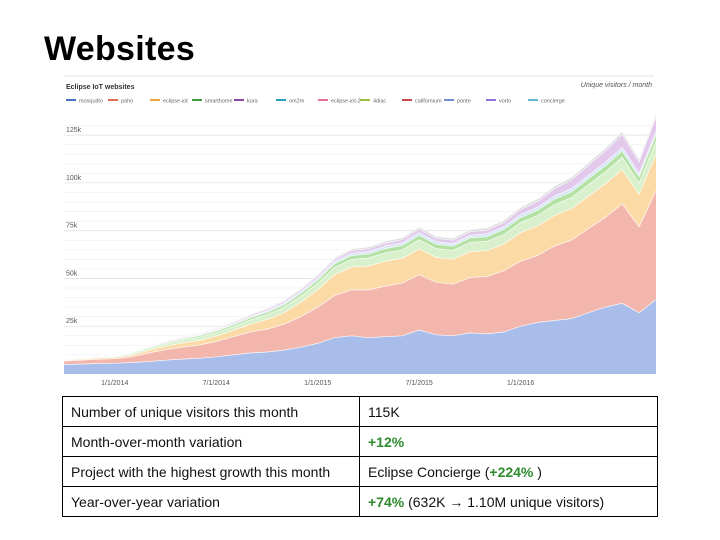 Image resolution: width=720 pixels, height=540 pixels. What do you see at coordinates (74, 178) in the screenshot?
I see `y-tick-label: 100k` at bounding box center [74, 178].